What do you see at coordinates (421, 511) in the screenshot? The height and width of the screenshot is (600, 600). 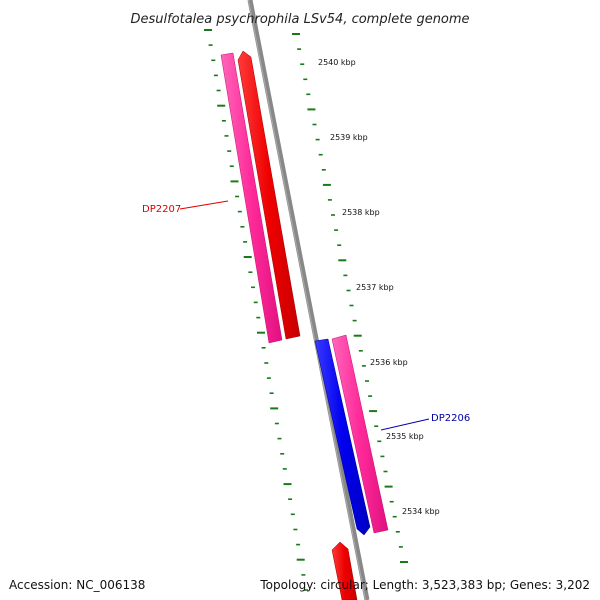 I see `tick-label: 2534 kbp` at bounding box center [421, 511].